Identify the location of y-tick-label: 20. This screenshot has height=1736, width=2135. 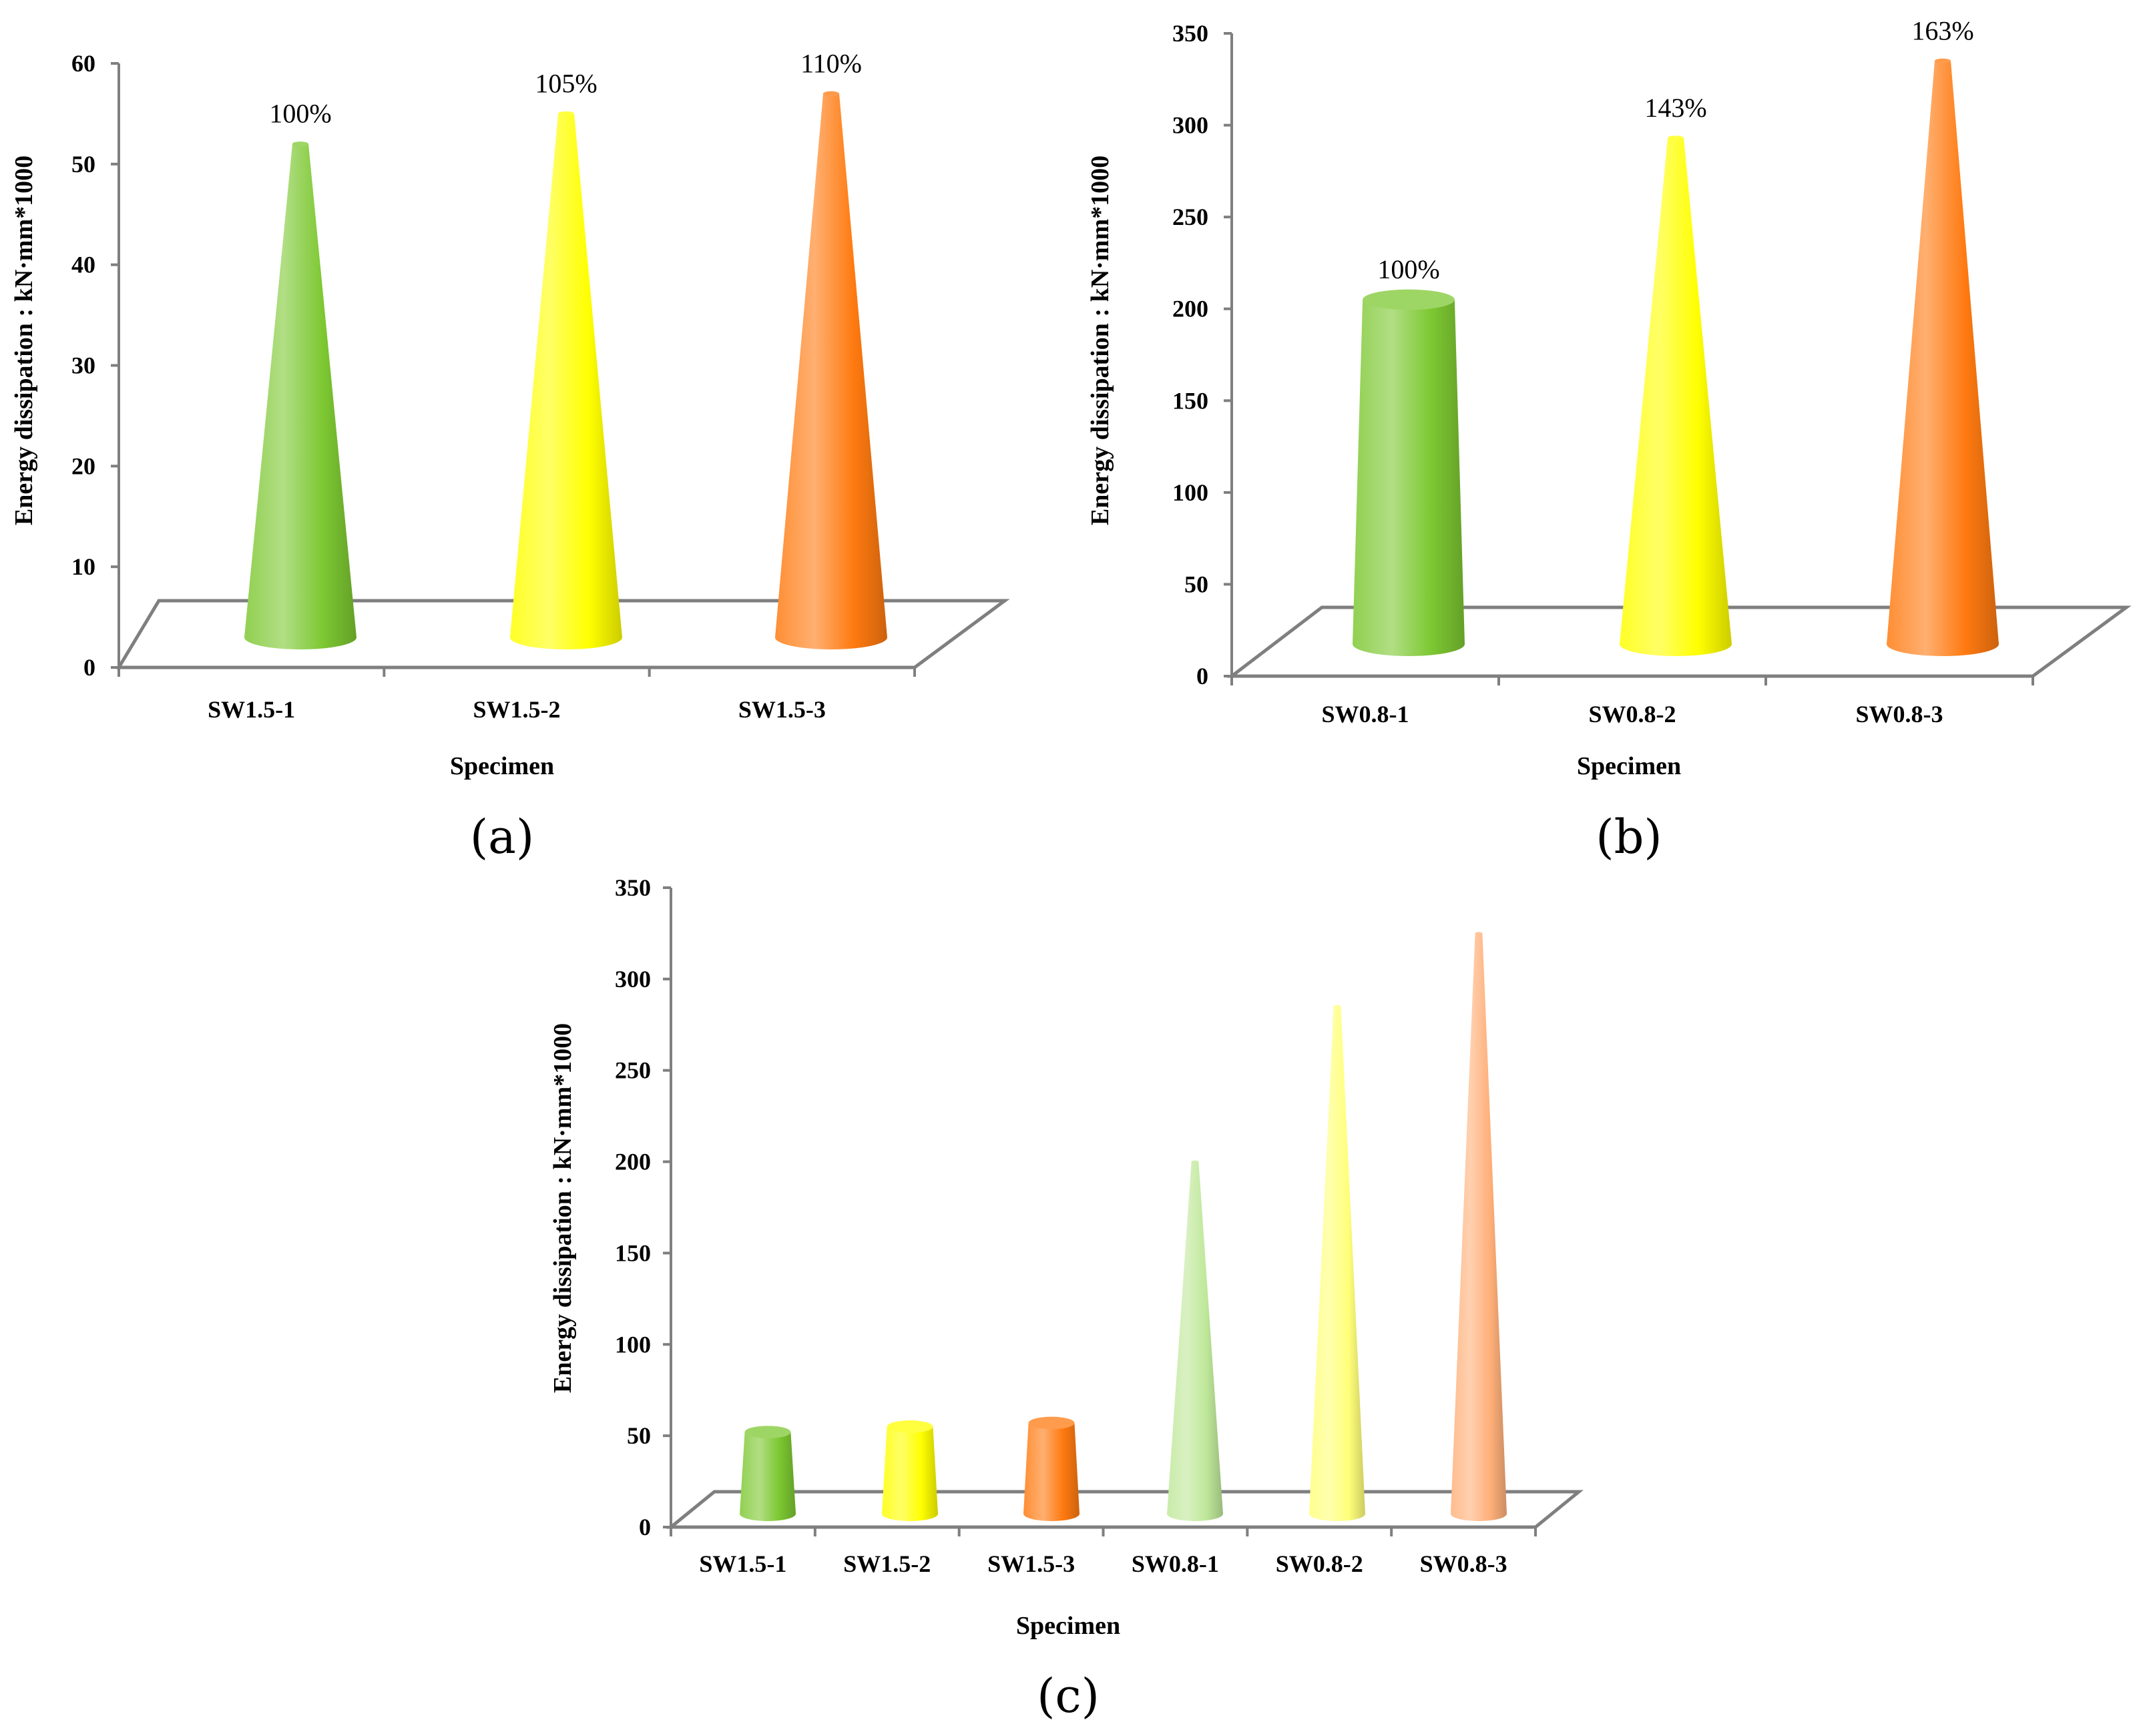
(83, 466).